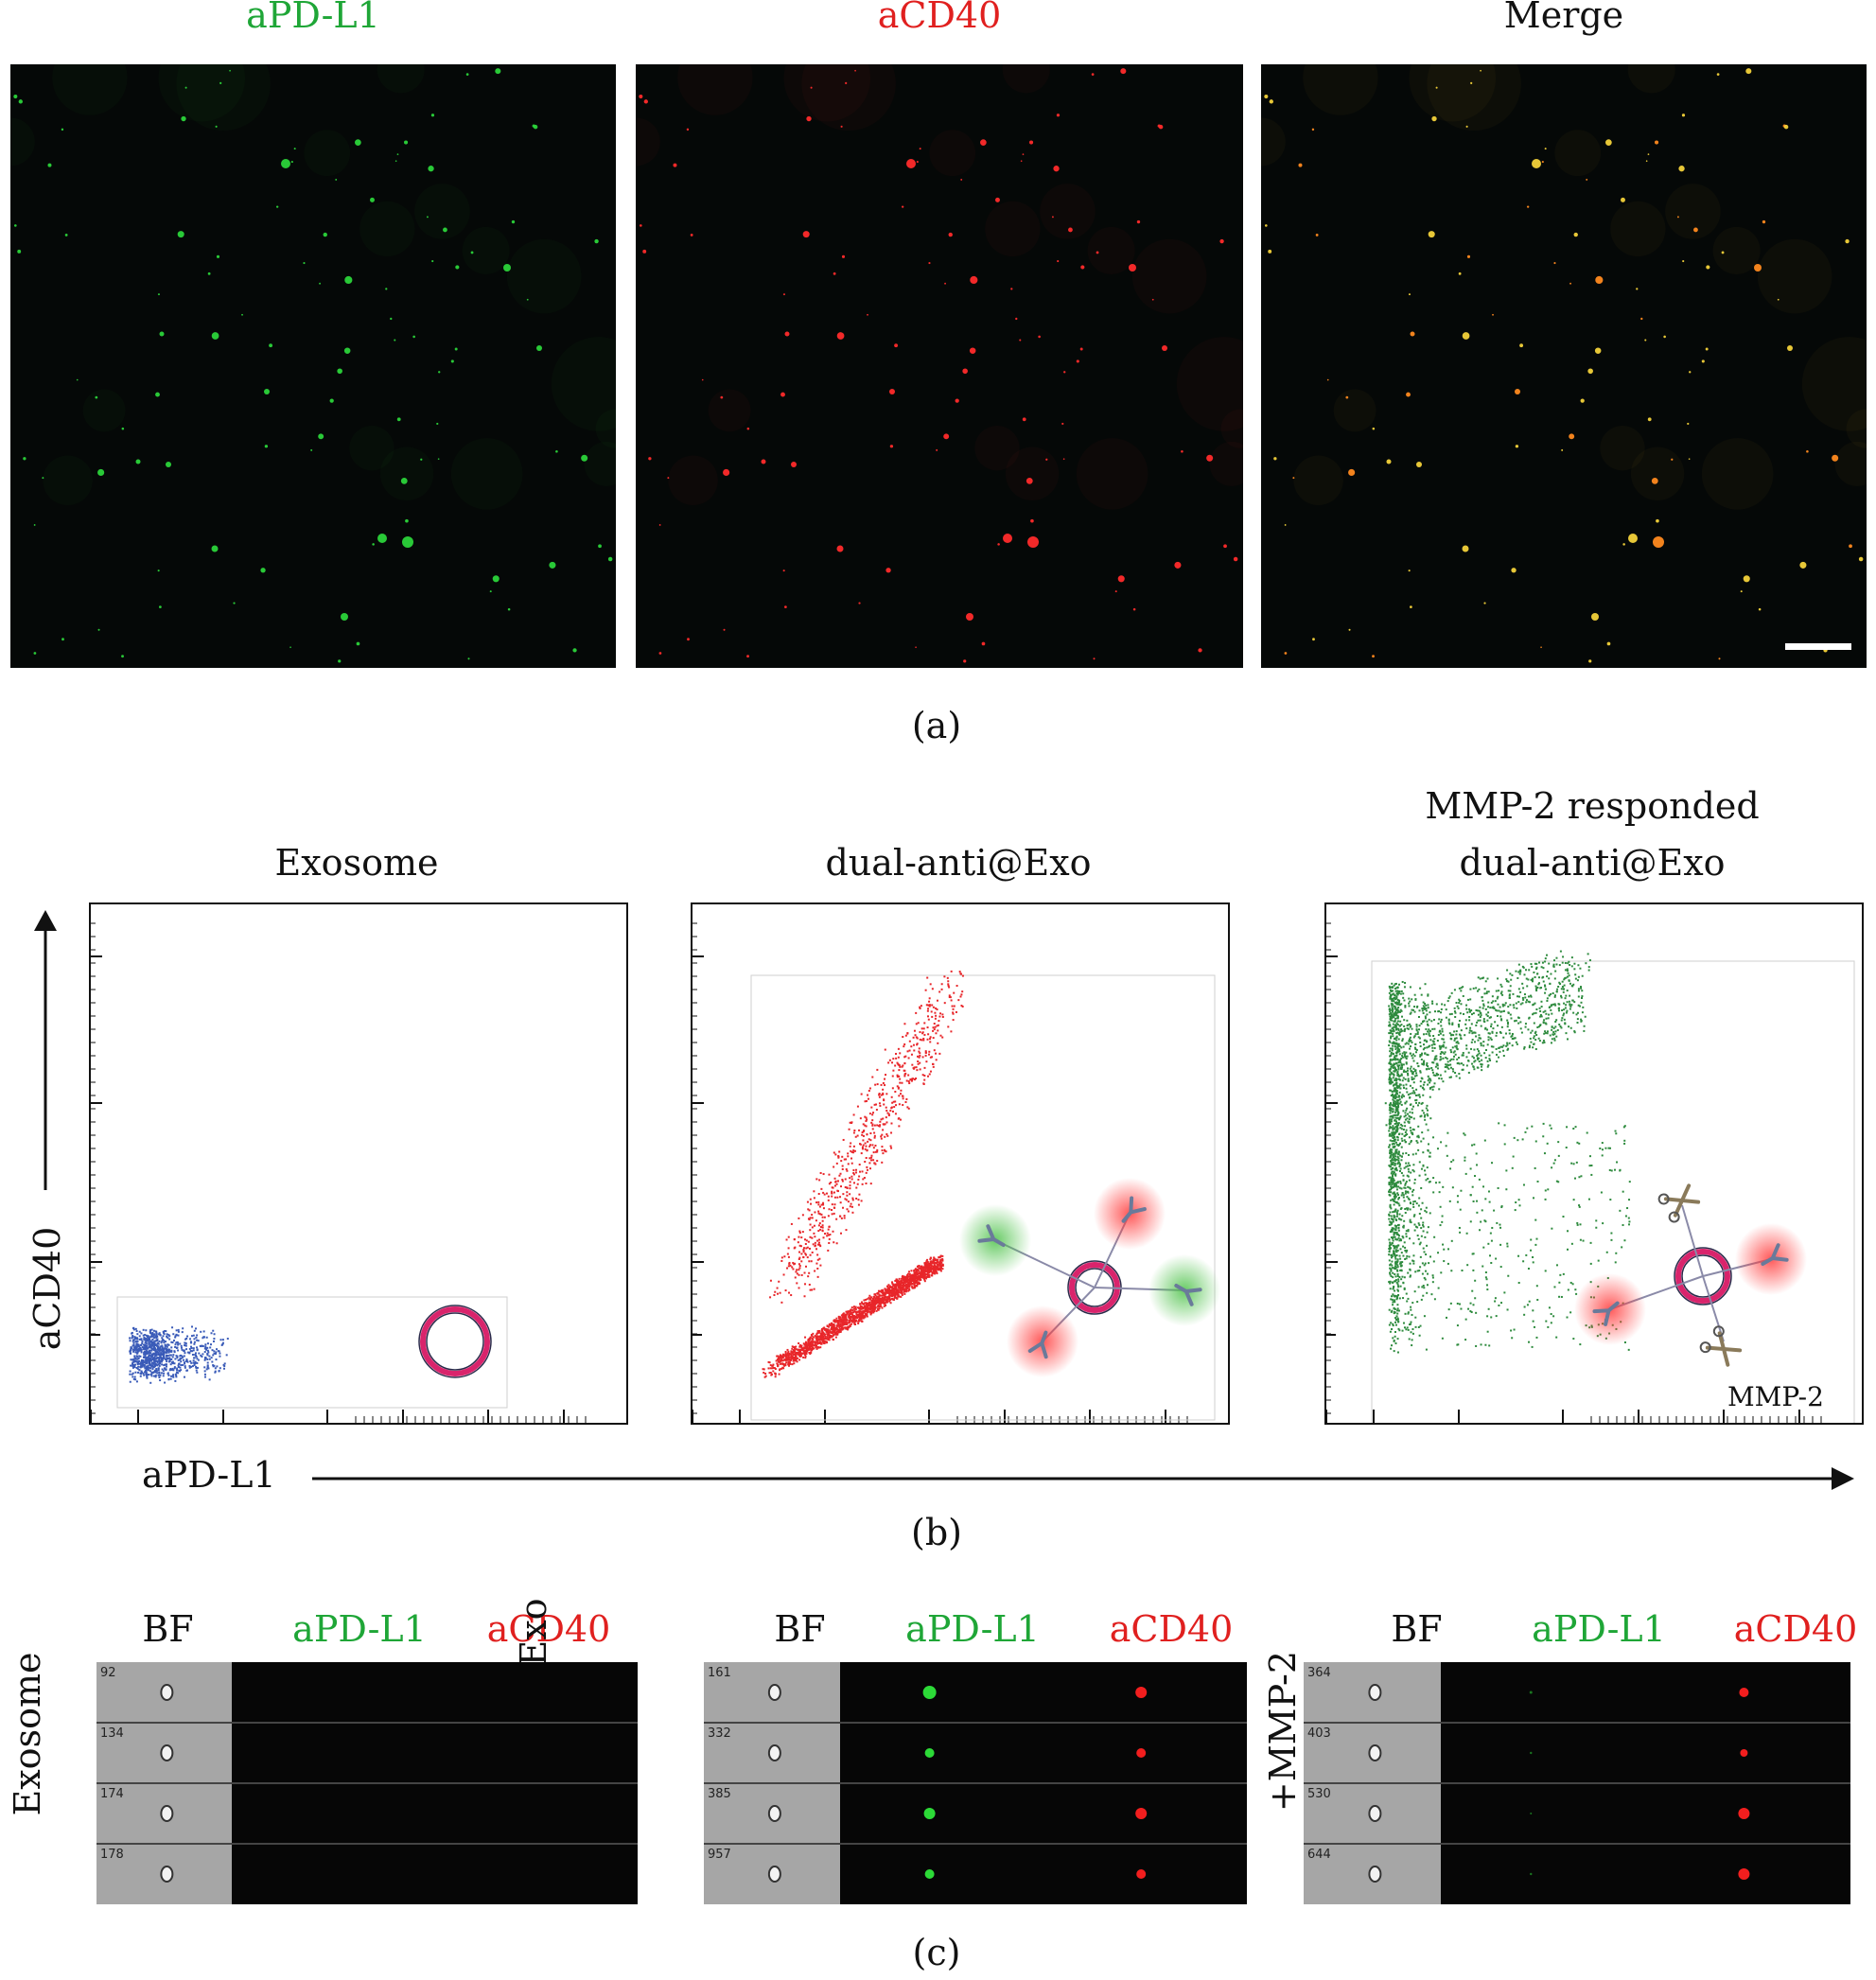 The width and height of the screenshot is (1876, 1980). I want to click on scale-bar, so click(1818, 646).